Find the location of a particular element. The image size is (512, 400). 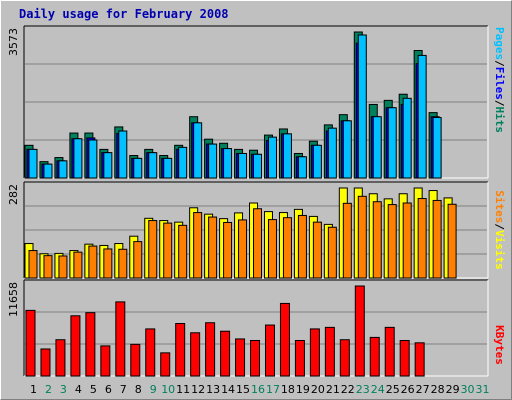

legend-pages: Pages is located at coordinates (499, 43).